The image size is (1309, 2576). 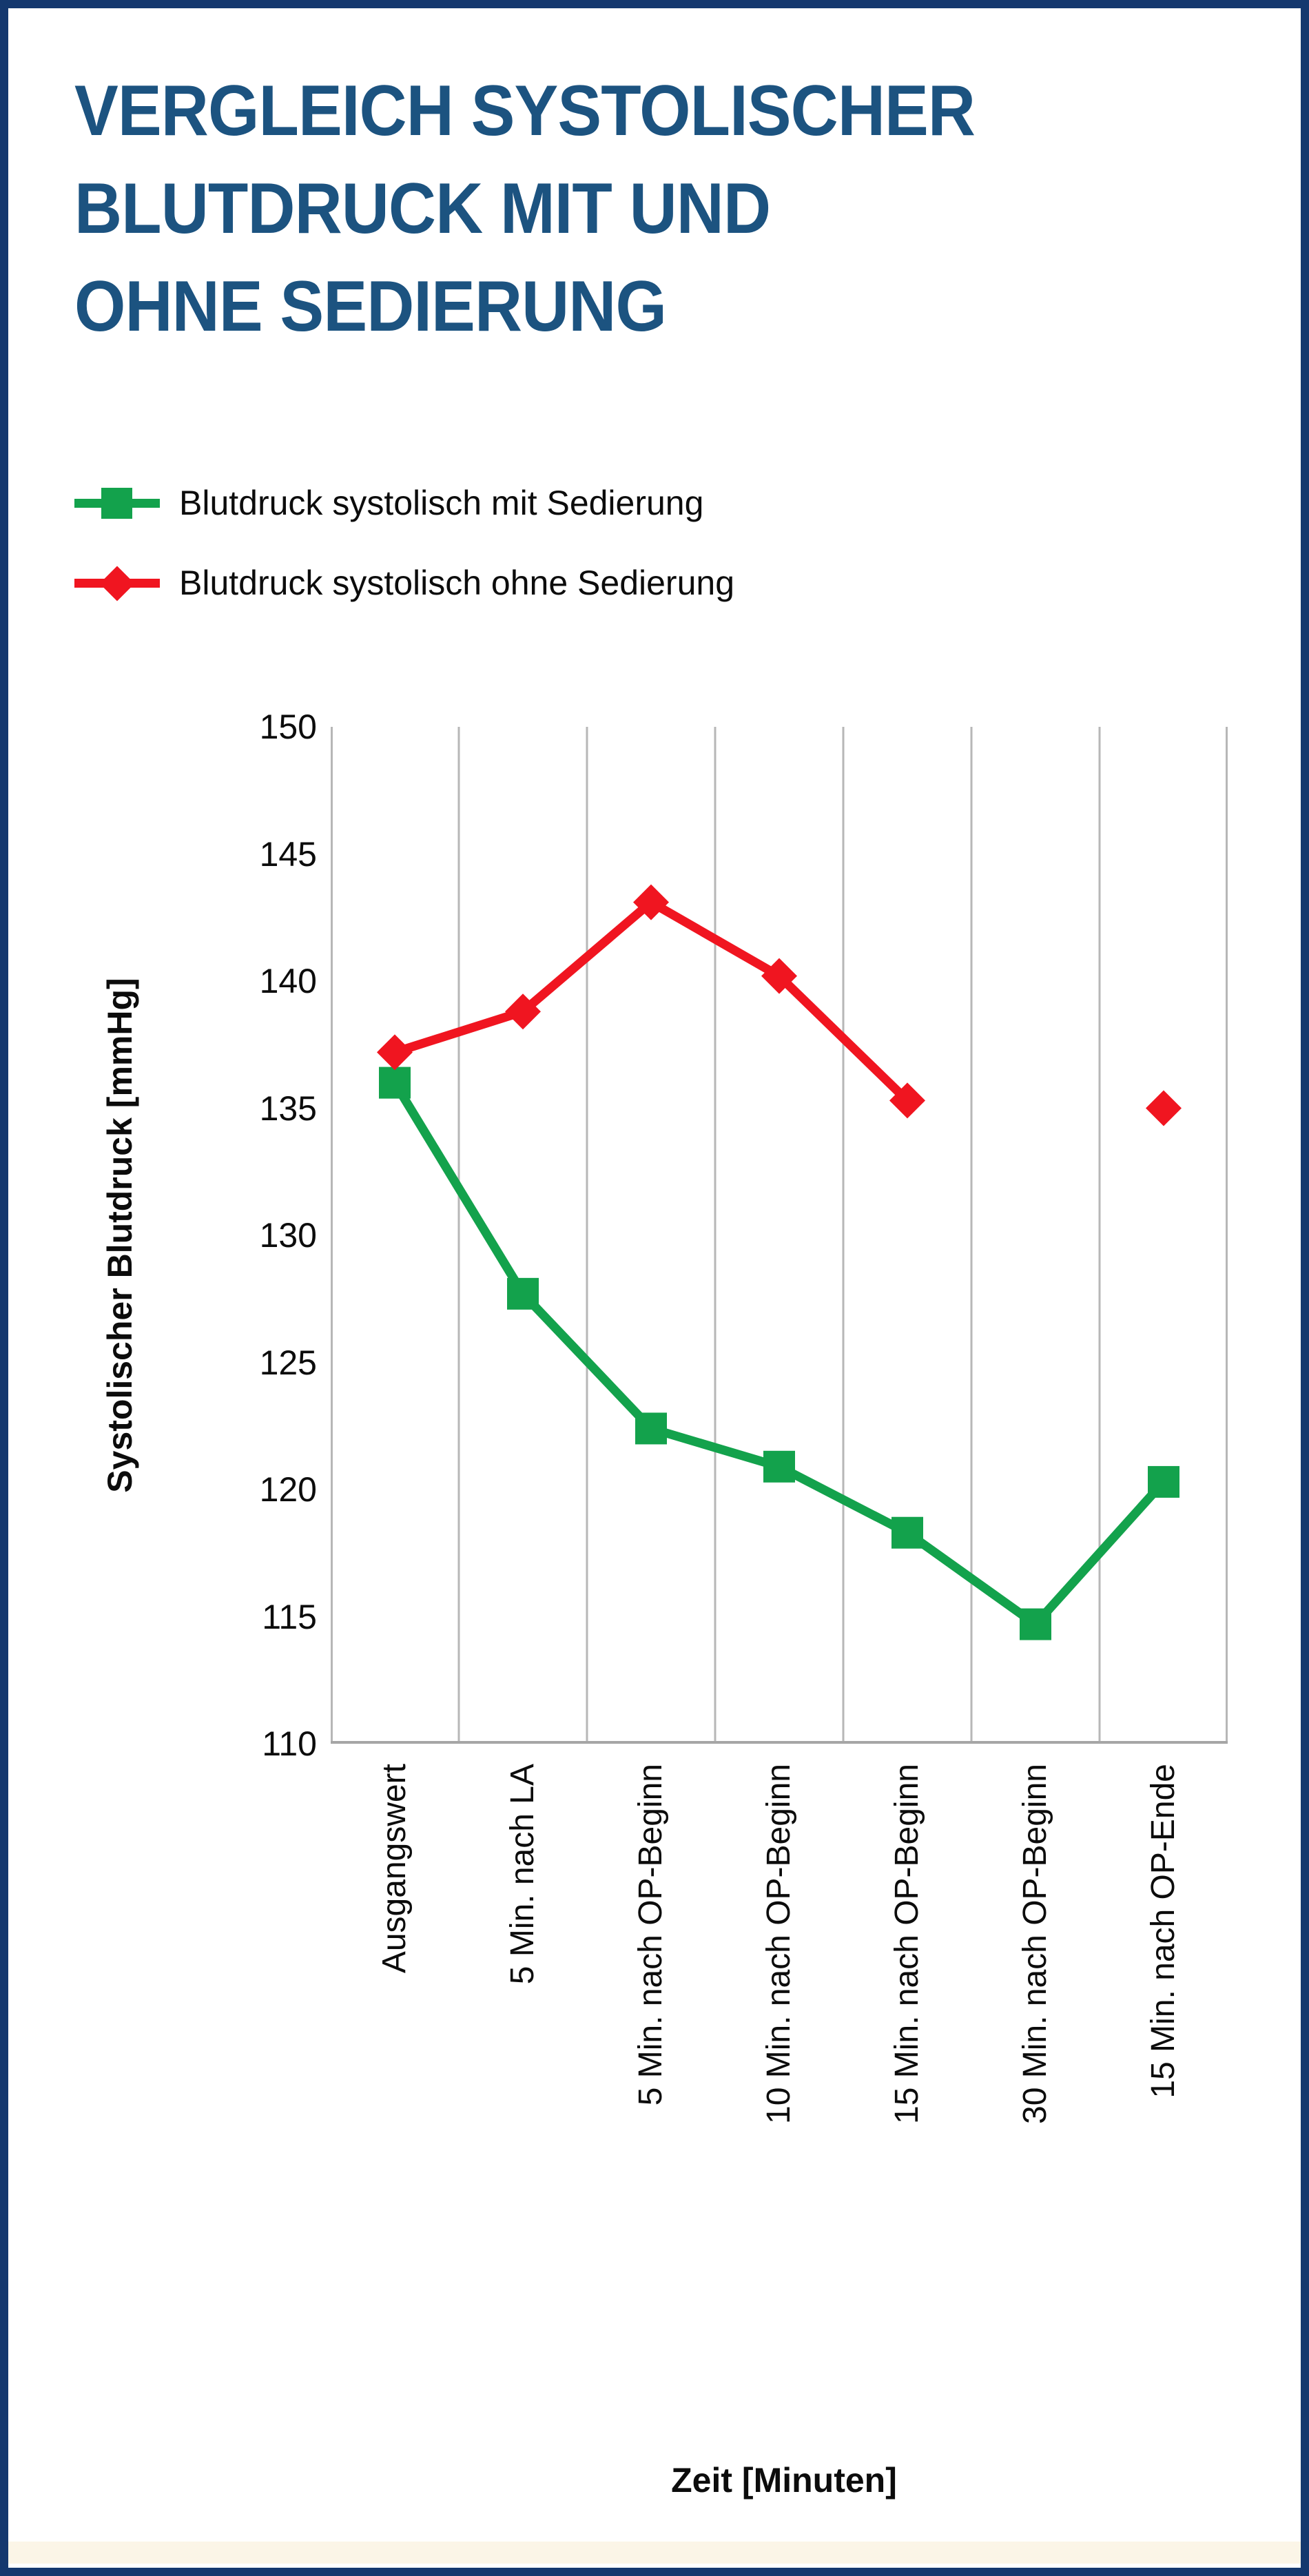 What do you see at coordinates (1163, 1931) in the screenshot?
I see `x-category-label: 15 Min. nach OP-Ende` at bounding box center [1163, 1931].